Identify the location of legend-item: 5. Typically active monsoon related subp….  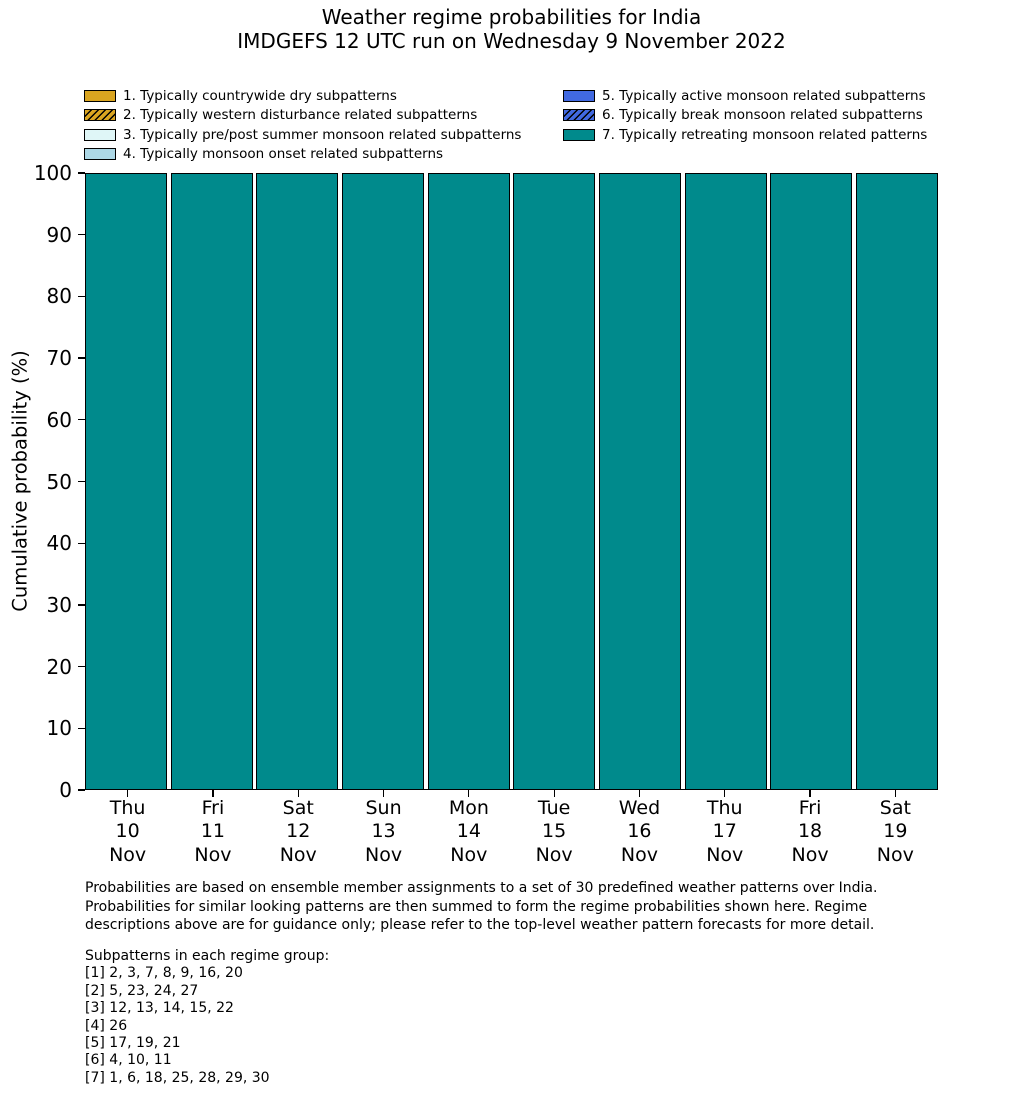
(745, 96).